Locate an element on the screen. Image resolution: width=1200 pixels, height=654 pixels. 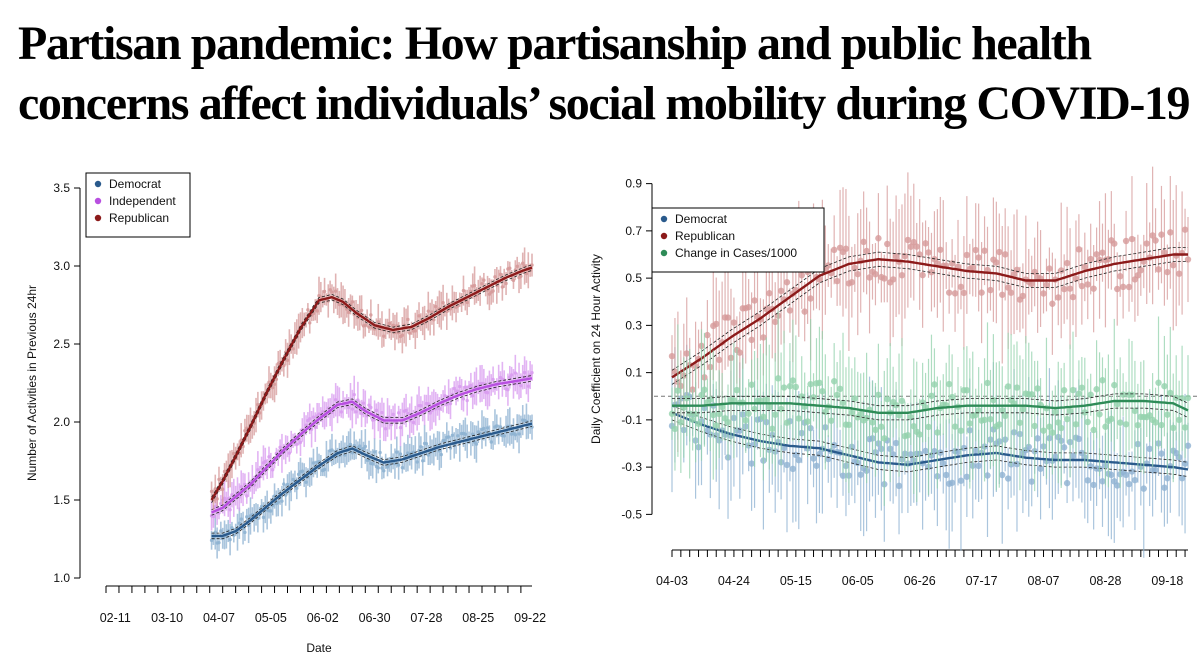
fit-line is located at coordinates (930, 406).